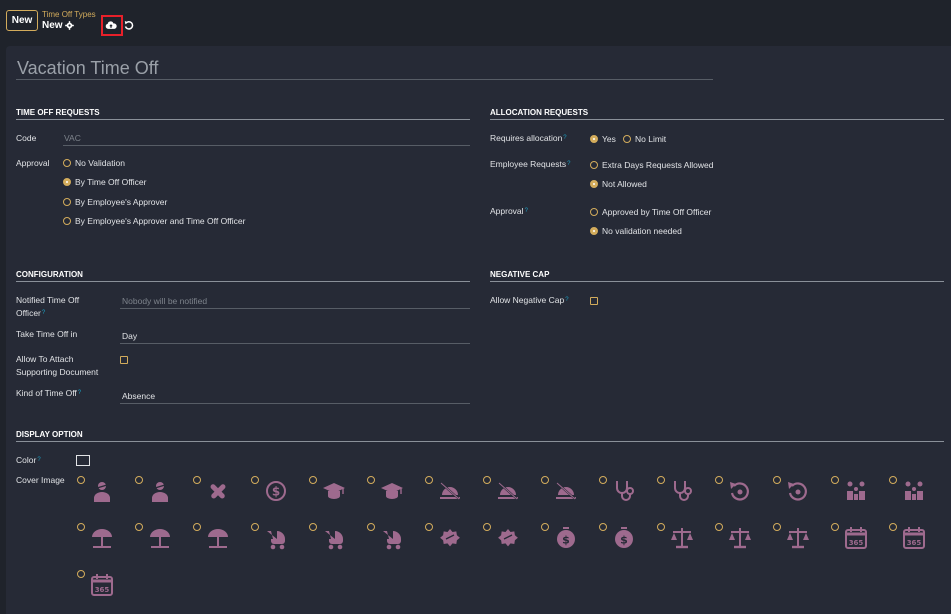 The width and height of the screenshot is (951, 614). I want to click on breadcrumb-parent-link: Time Off Types, so click(69, 14).